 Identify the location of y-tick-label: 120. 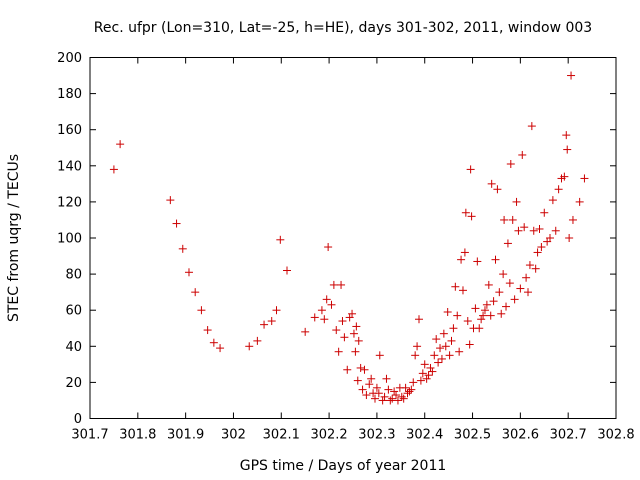
(69, 202).